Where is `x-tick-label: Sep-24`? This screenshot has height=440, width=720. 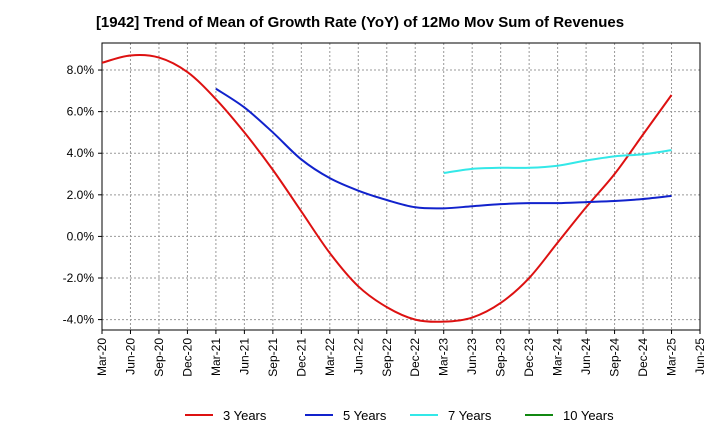 x-tick-label: Sep-24 is located at coordinates (615, 357).